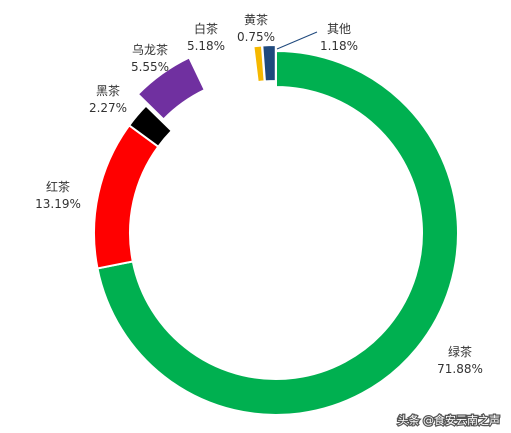 This screenshot has width=511, height=433. I want to click on slice-value-label: 5.55%, so click(150, 67).